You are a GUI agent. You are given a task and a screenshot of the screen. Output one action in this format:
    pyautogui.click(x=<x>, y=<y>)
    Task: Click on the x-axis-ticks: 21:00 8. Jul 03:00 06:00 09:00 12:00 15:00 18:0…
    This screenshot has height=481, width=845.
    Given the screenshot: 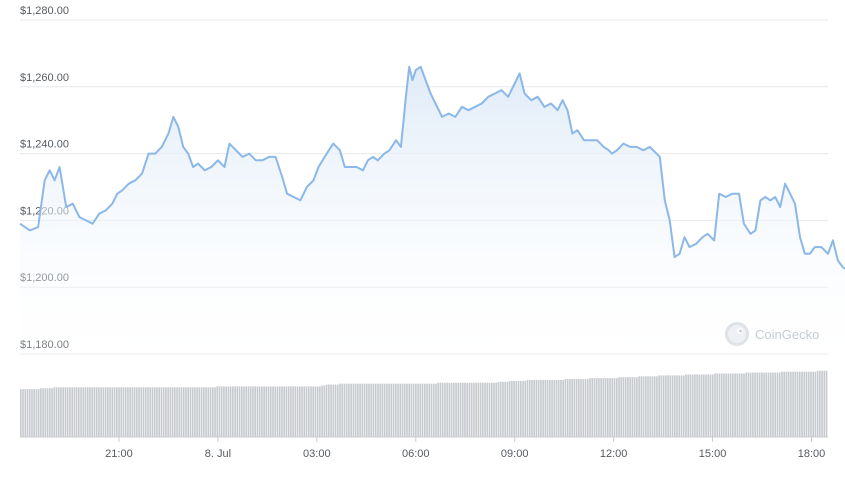 What is the action you would take?
    pyautogui.click(x=465, y=448)
    